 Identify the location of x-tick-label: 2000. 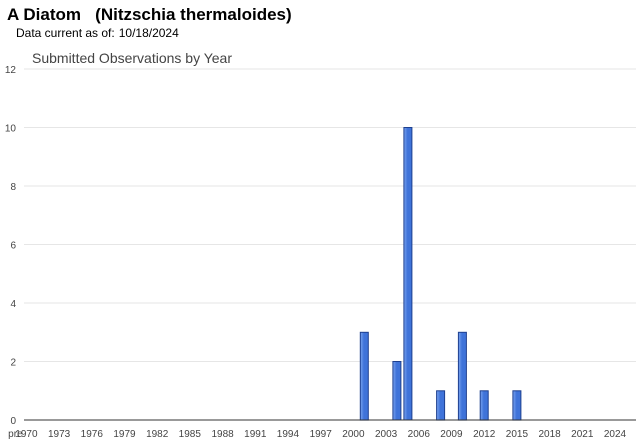
(353, 434).